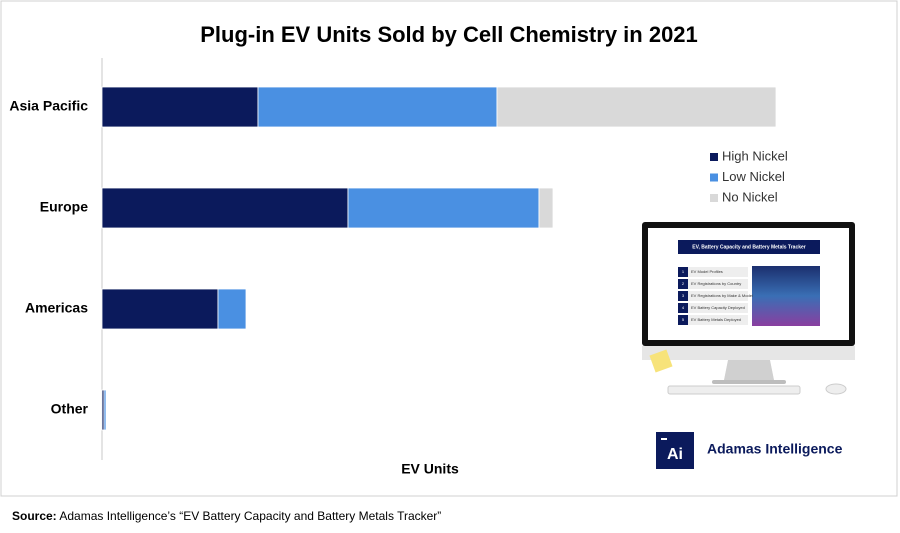 The height and width of the screenshot is (533, 900). I want to click on monitor-item-number: 2, so click(683, 283).